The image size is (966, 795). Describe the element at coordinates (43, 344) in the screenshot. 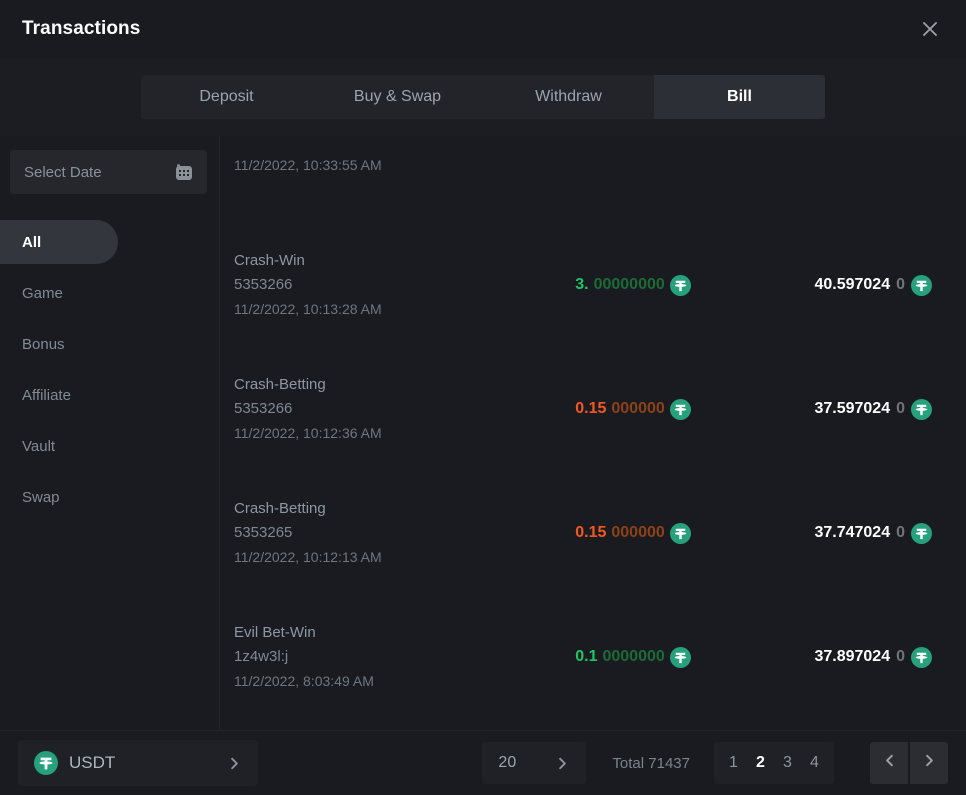

I see `sidebar-item-label: Bonus` at that location.